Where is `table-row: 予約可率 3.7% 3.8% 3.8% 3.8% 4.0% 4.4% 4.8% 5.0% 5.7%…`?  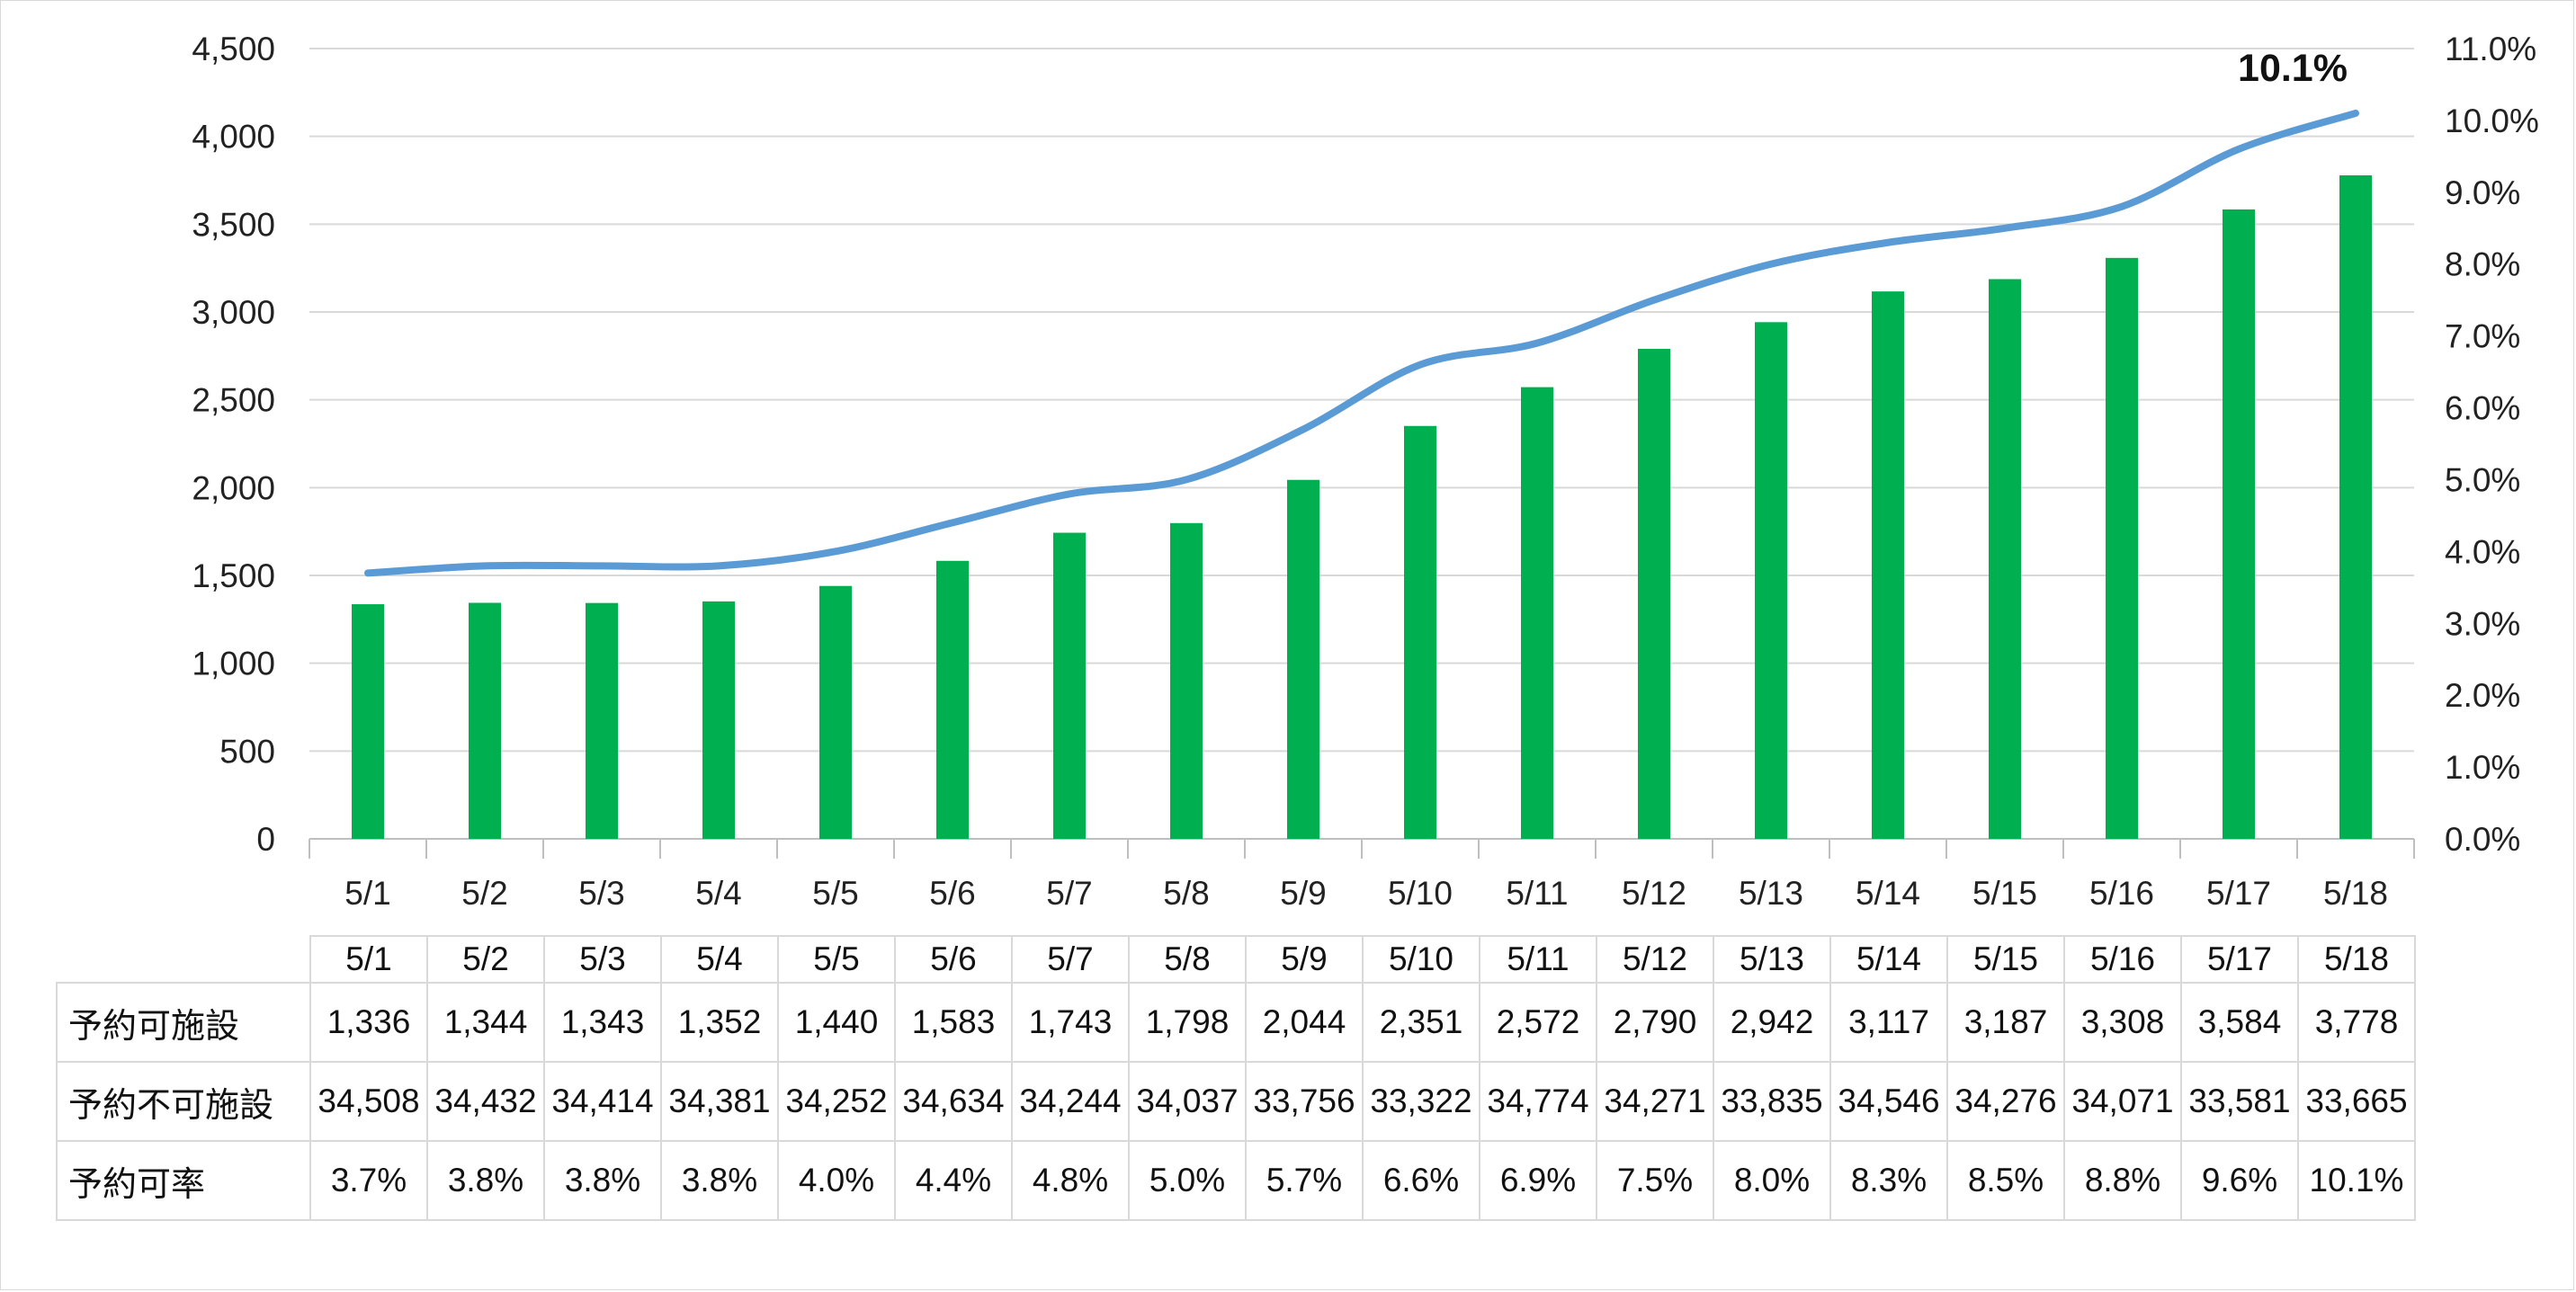
table-row: 予約可率 3.7% 3.8% 3.8% 3.8% 4.0% 4.4% 4.8% 5.0% 5.7%… is located at coordinates (1236, 1180).